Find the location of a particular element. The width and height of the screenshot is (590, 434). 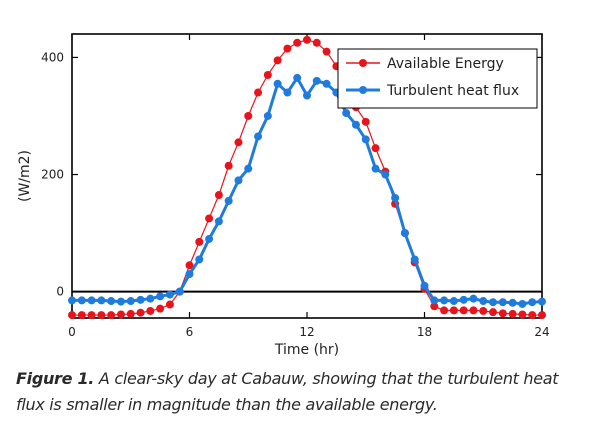

legend-marker-turbulent-heat-flux is located at coordinates (363, 90).